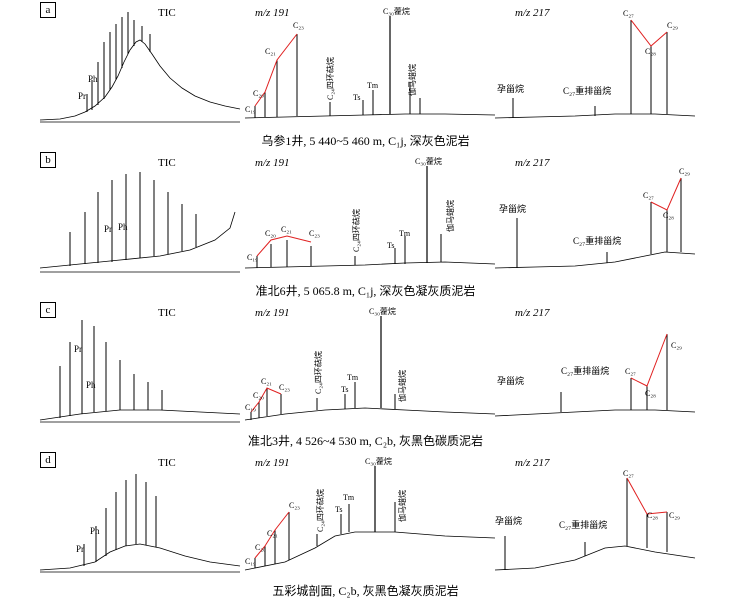  Describe the element at coordinates (365, 441) in the screenshot. I see `panel-caption: 准北3井, 4 526~4 530 m, C₂b, 灰黑色碳质泥岩` at that location.